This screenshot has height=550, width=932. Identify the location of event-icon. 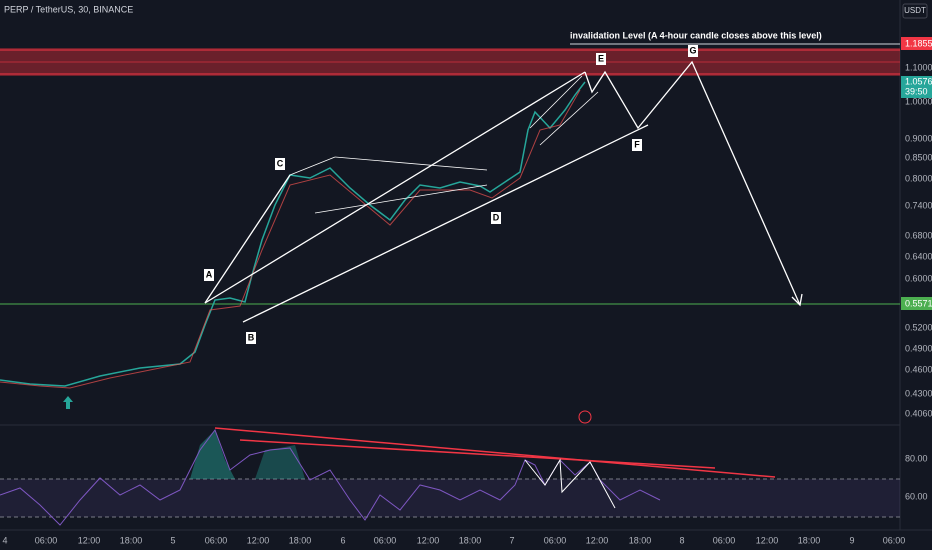
(585, 417).